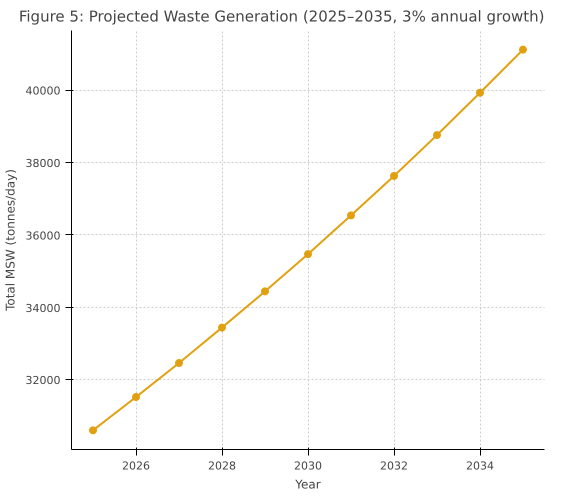 The image size is (574, 499). I want to click on x-tick-label: 2034, so click(480, 466).